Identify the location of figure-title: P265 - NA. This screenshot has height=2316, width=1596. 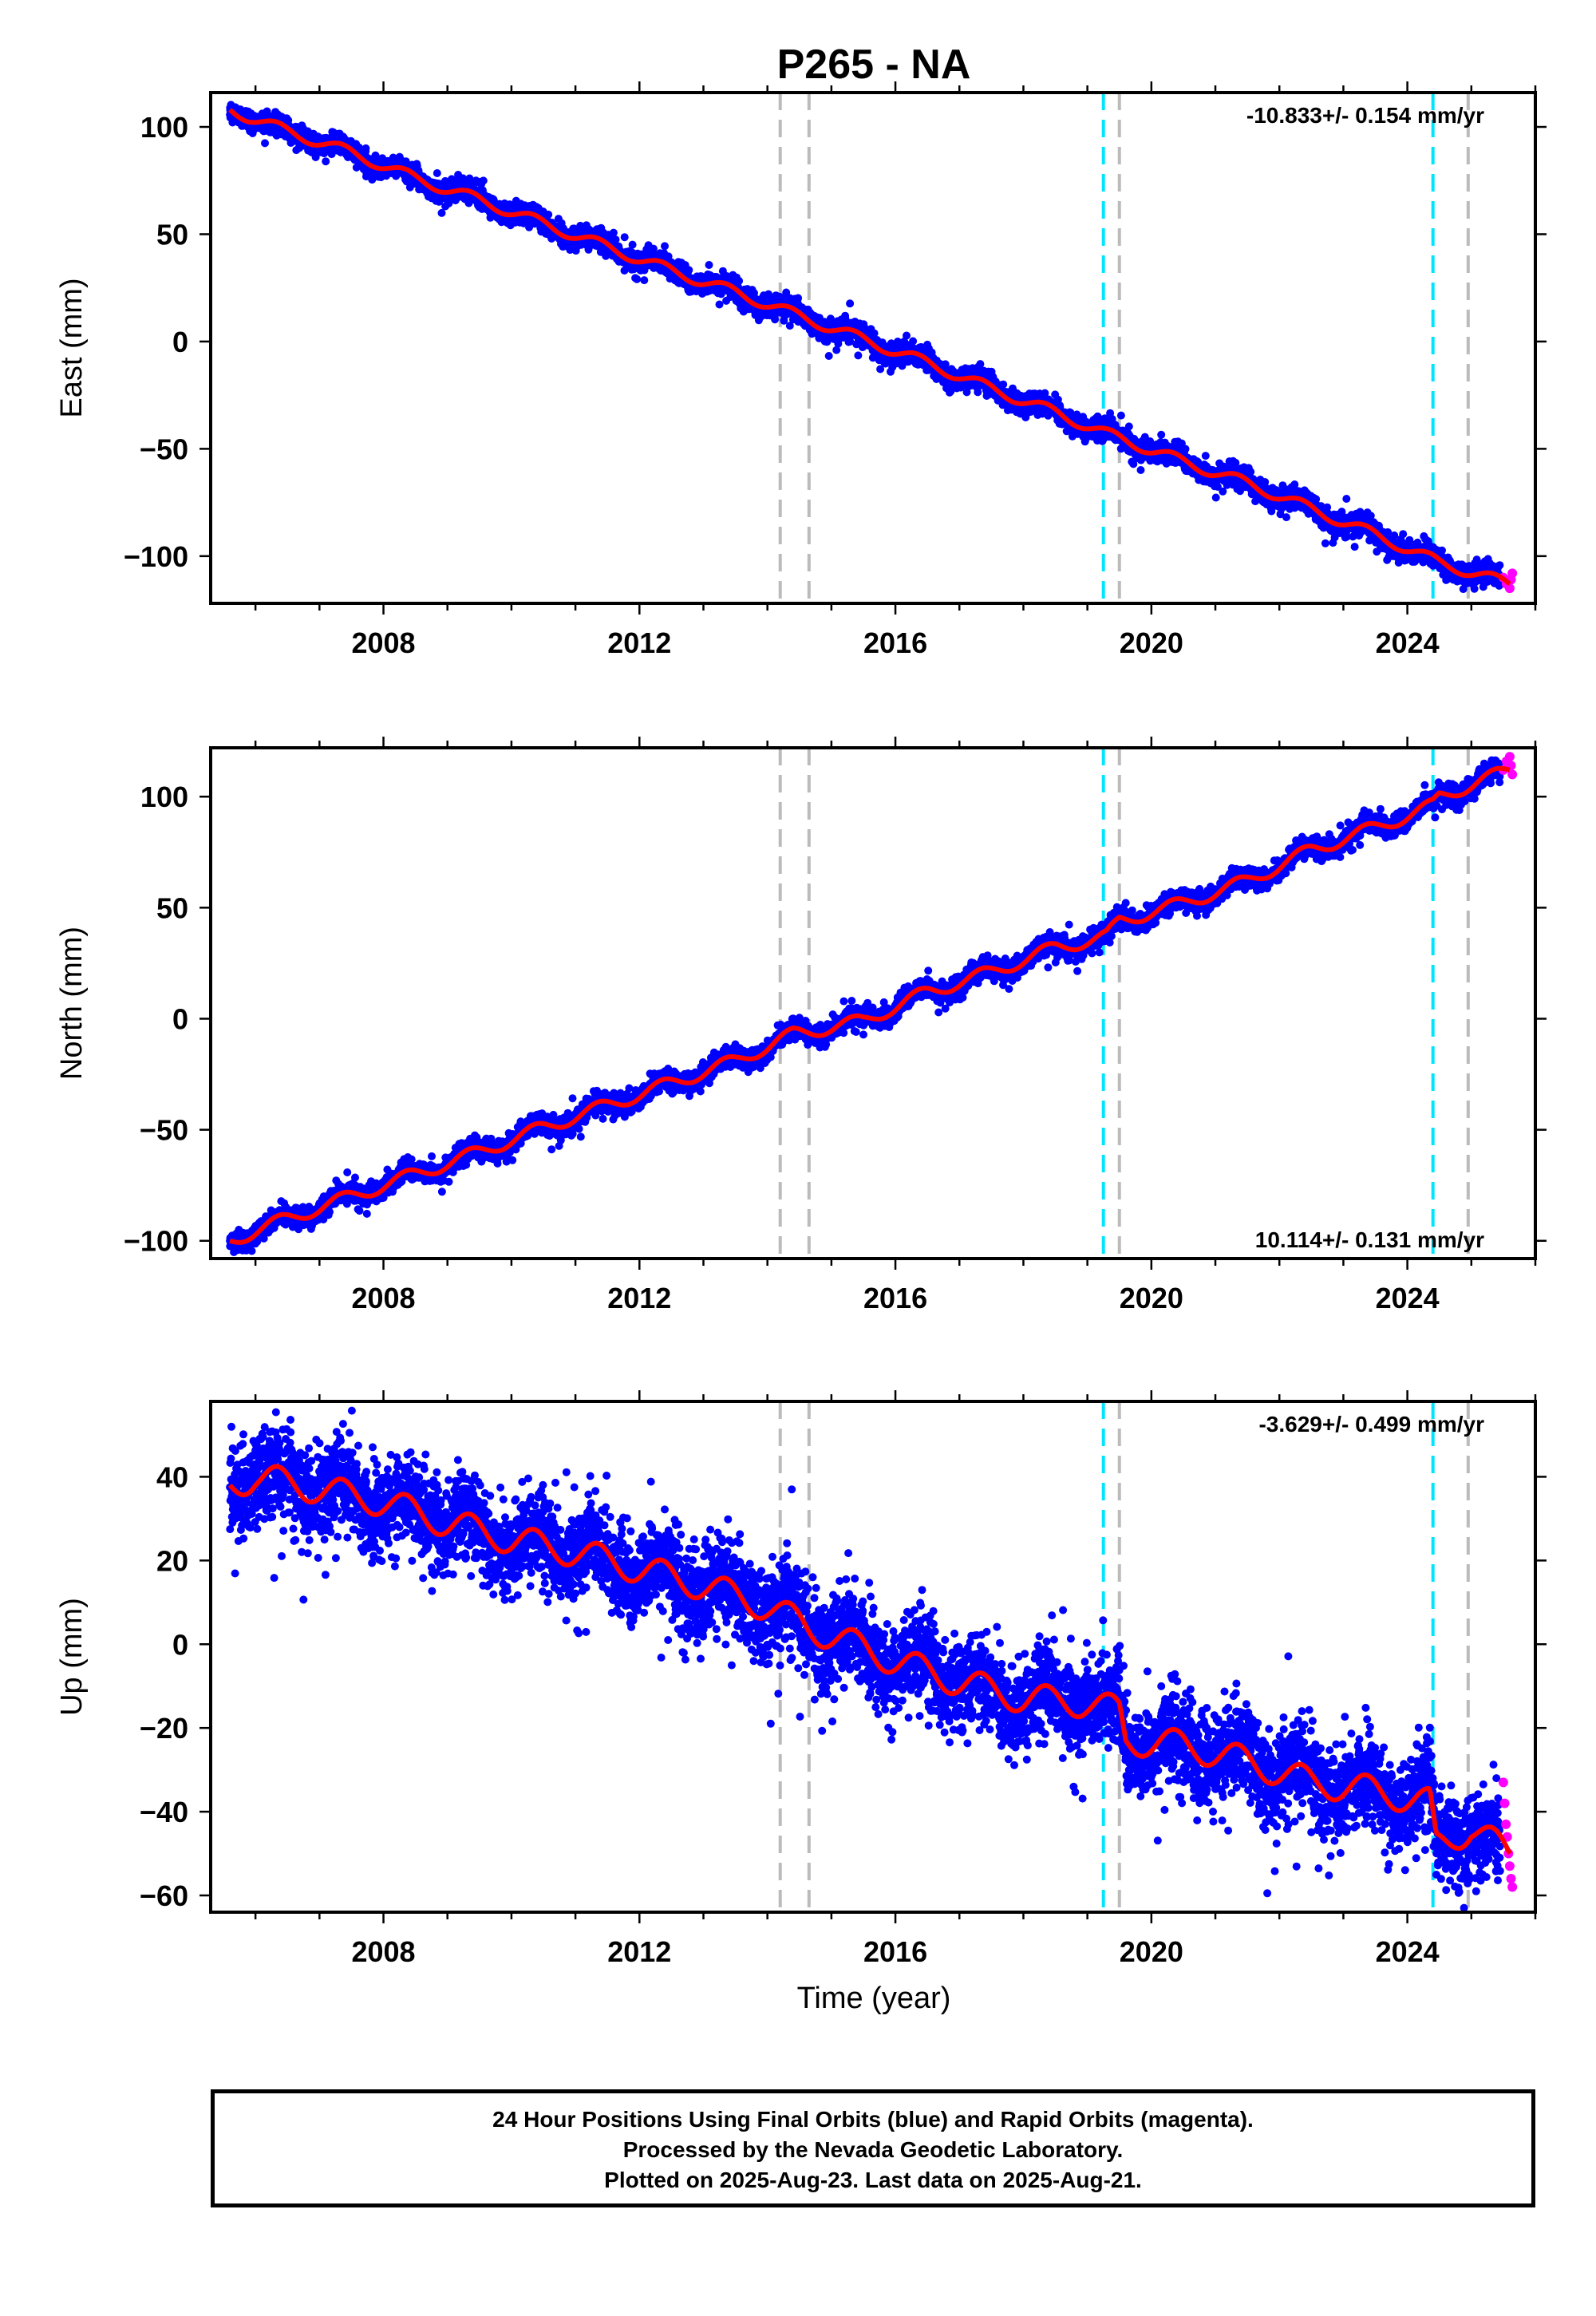
(874, 64).